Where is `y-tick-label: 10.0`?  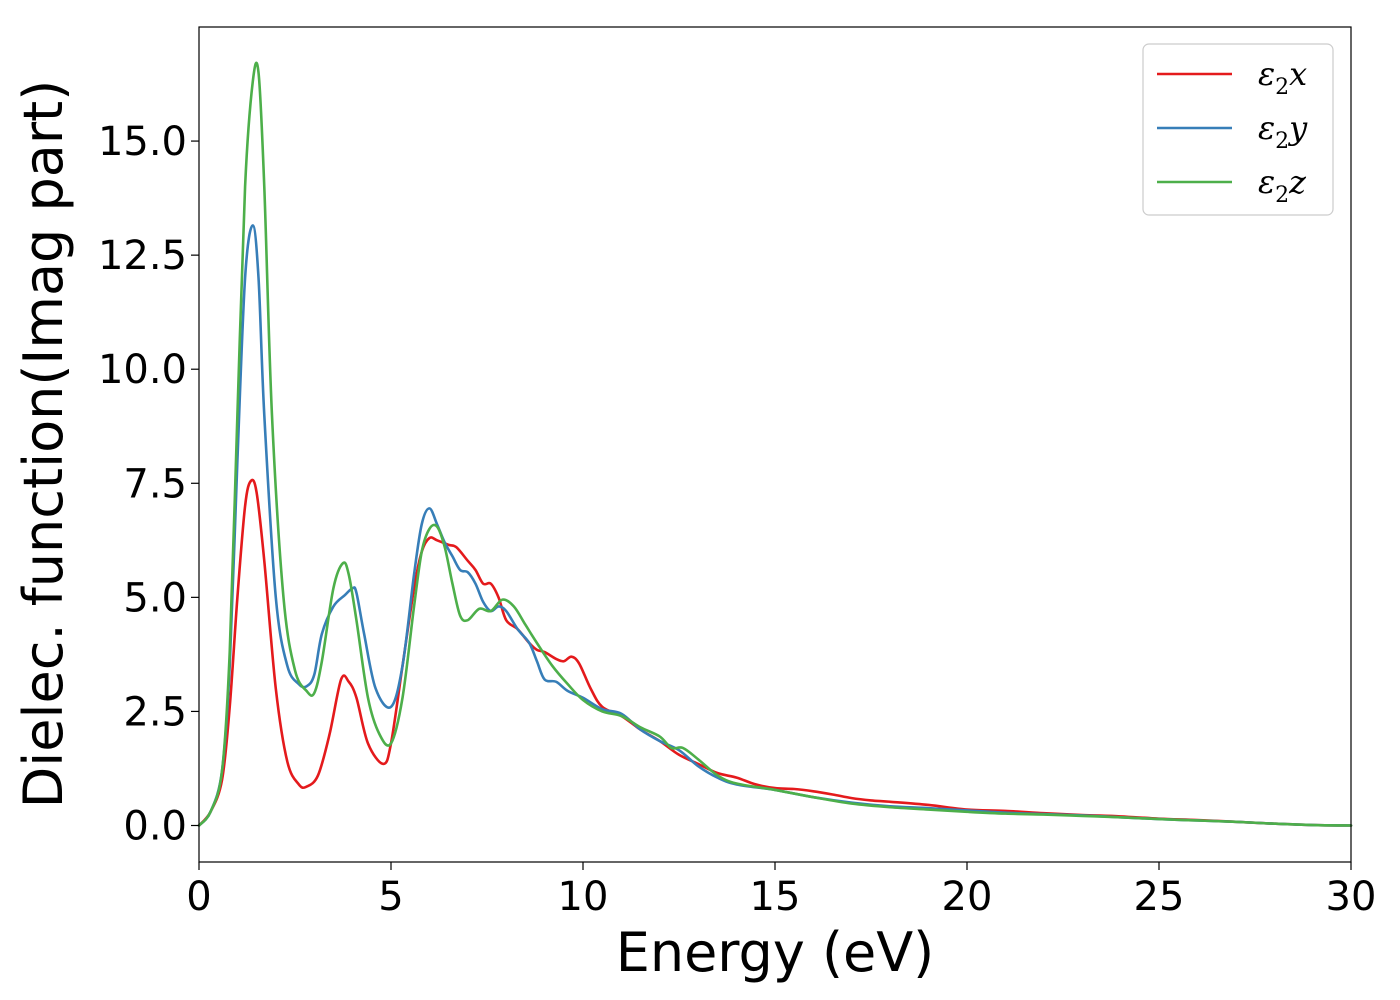
y-tick-label: 10.0 is located at coordinates (142, 370).